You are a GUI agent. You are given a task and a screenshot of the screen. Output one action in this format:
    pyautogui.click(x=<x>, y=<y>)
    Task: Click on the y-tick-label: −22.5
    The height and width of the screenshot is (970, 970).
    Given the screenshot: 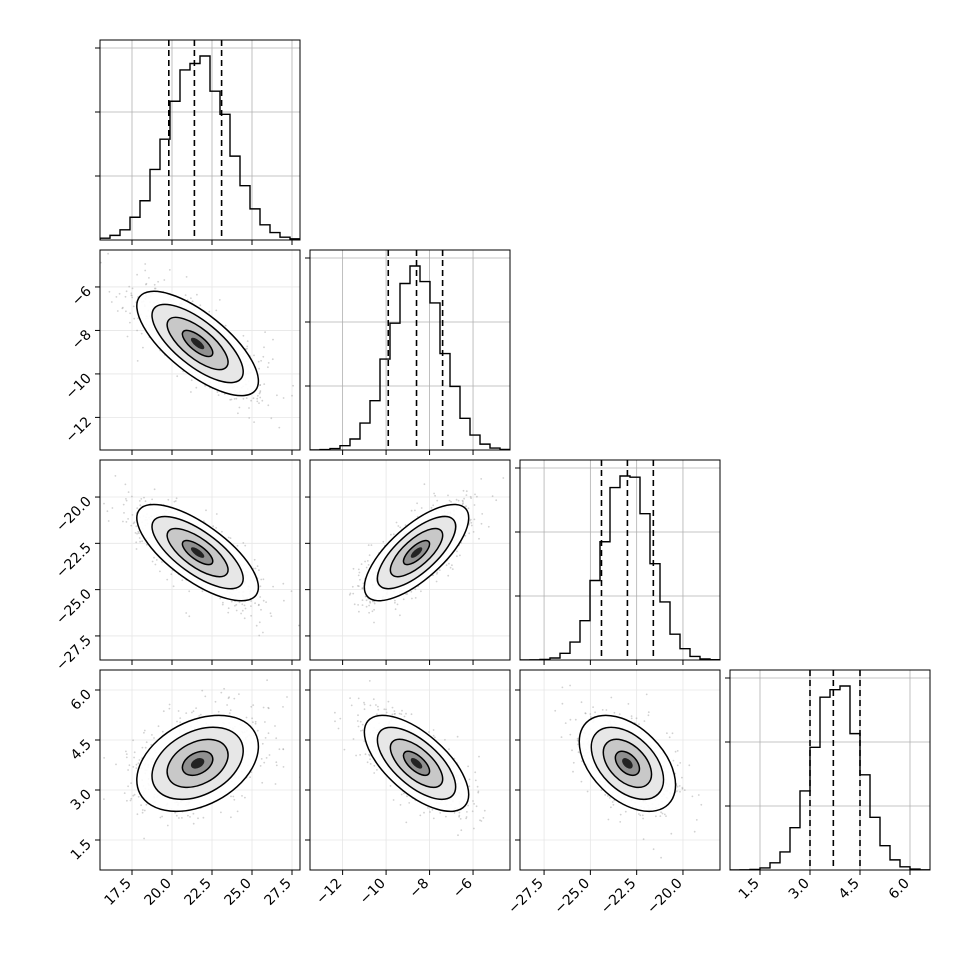 What is the action you would take?
    pyautogui.click(x=74, y=561)
    